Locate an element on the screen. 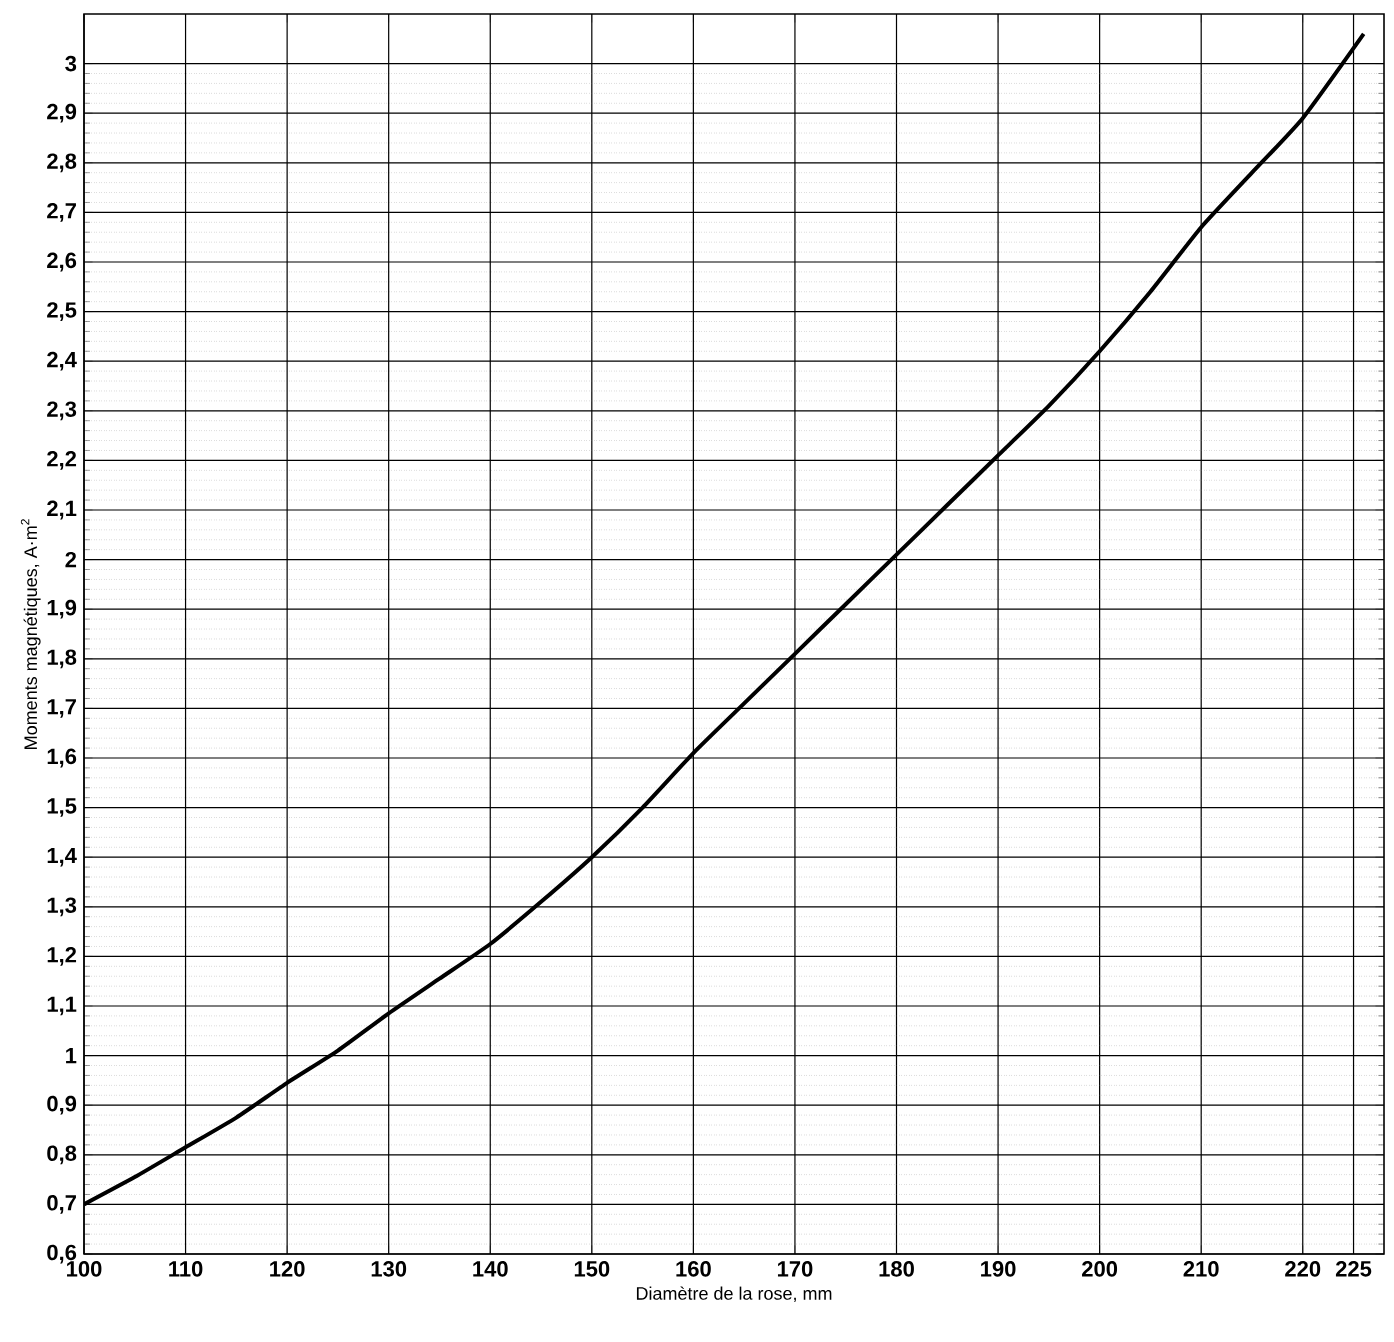 Image resolution: width=1394 pixels, height=1342 pixels. y-tick-label: 1,7 is located at coordinates (61, 708).